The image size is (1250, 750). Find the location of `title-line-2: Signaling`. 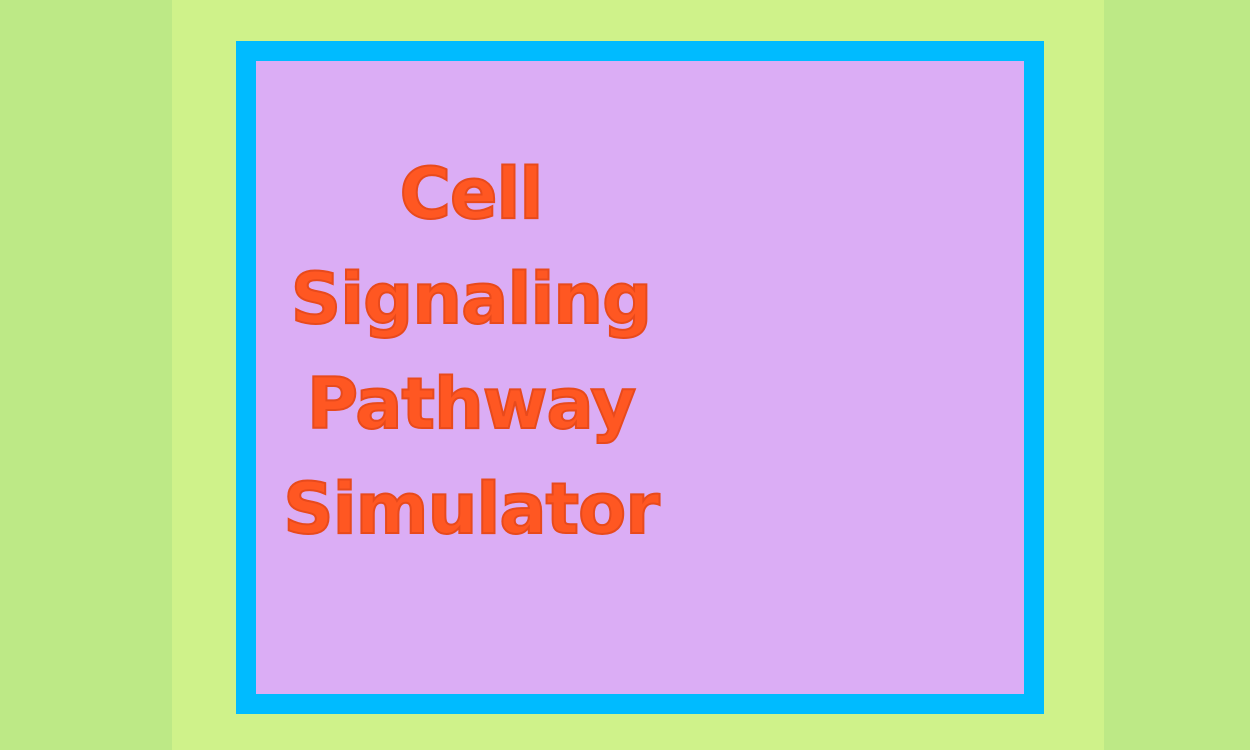

title-line-2: Signaling is located at coordinates (472, 299).